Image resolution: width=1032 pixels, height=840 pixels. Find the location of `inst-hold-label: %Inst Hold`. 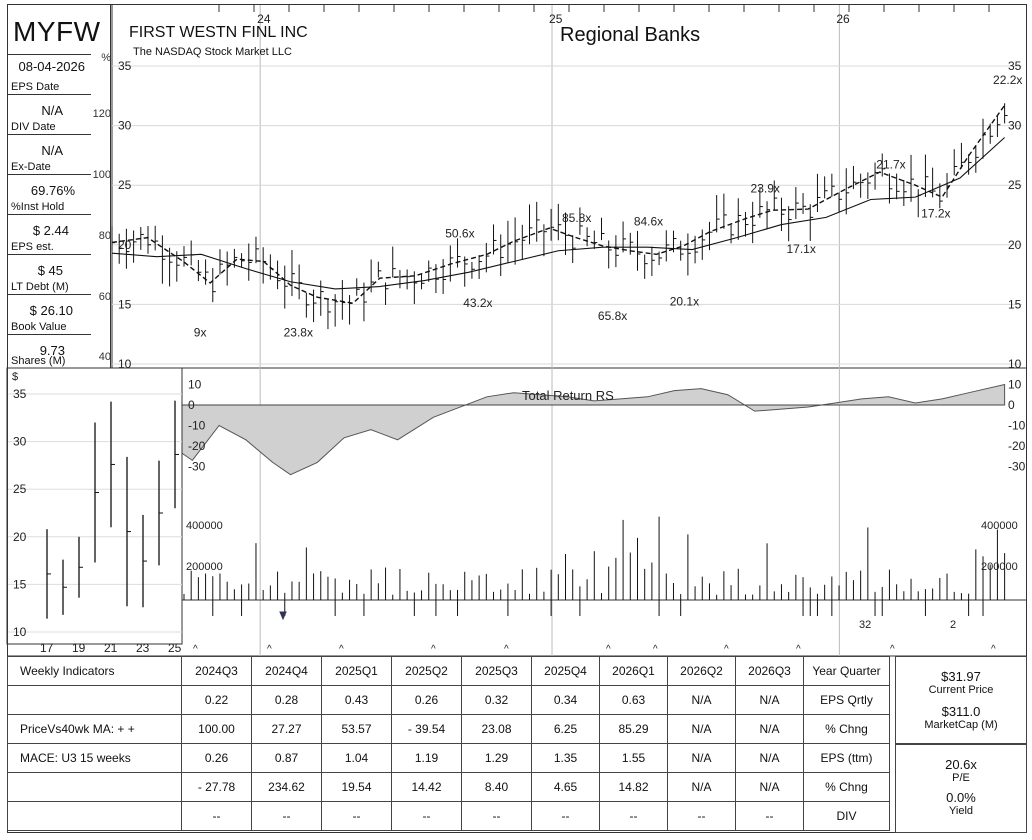

inst-hold-label: %Inst Hold is located at coordinates (38, 207).